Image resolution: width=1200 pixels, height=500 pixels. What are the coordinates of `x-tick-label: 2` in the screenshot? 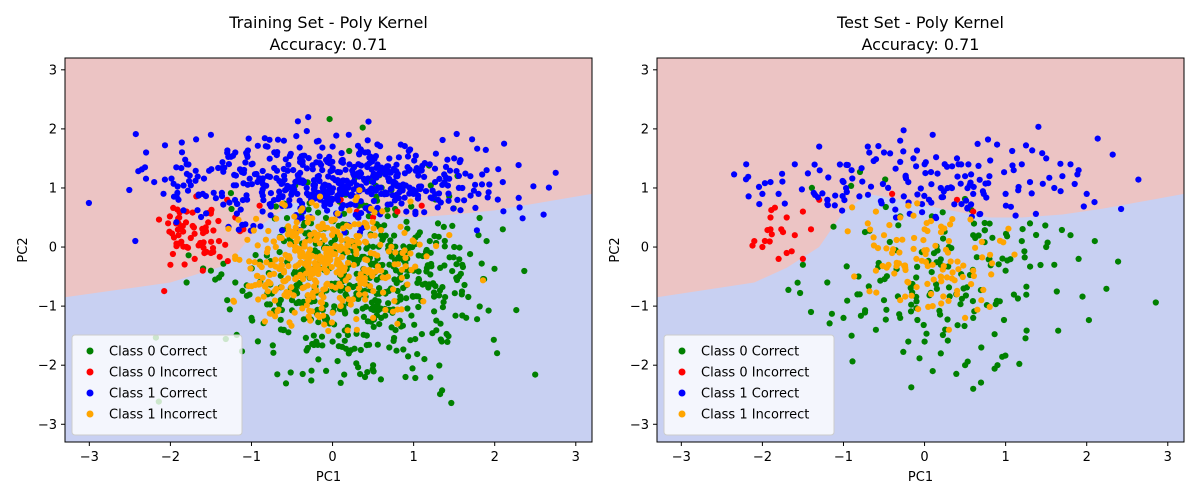 It's located at (1087, 457).